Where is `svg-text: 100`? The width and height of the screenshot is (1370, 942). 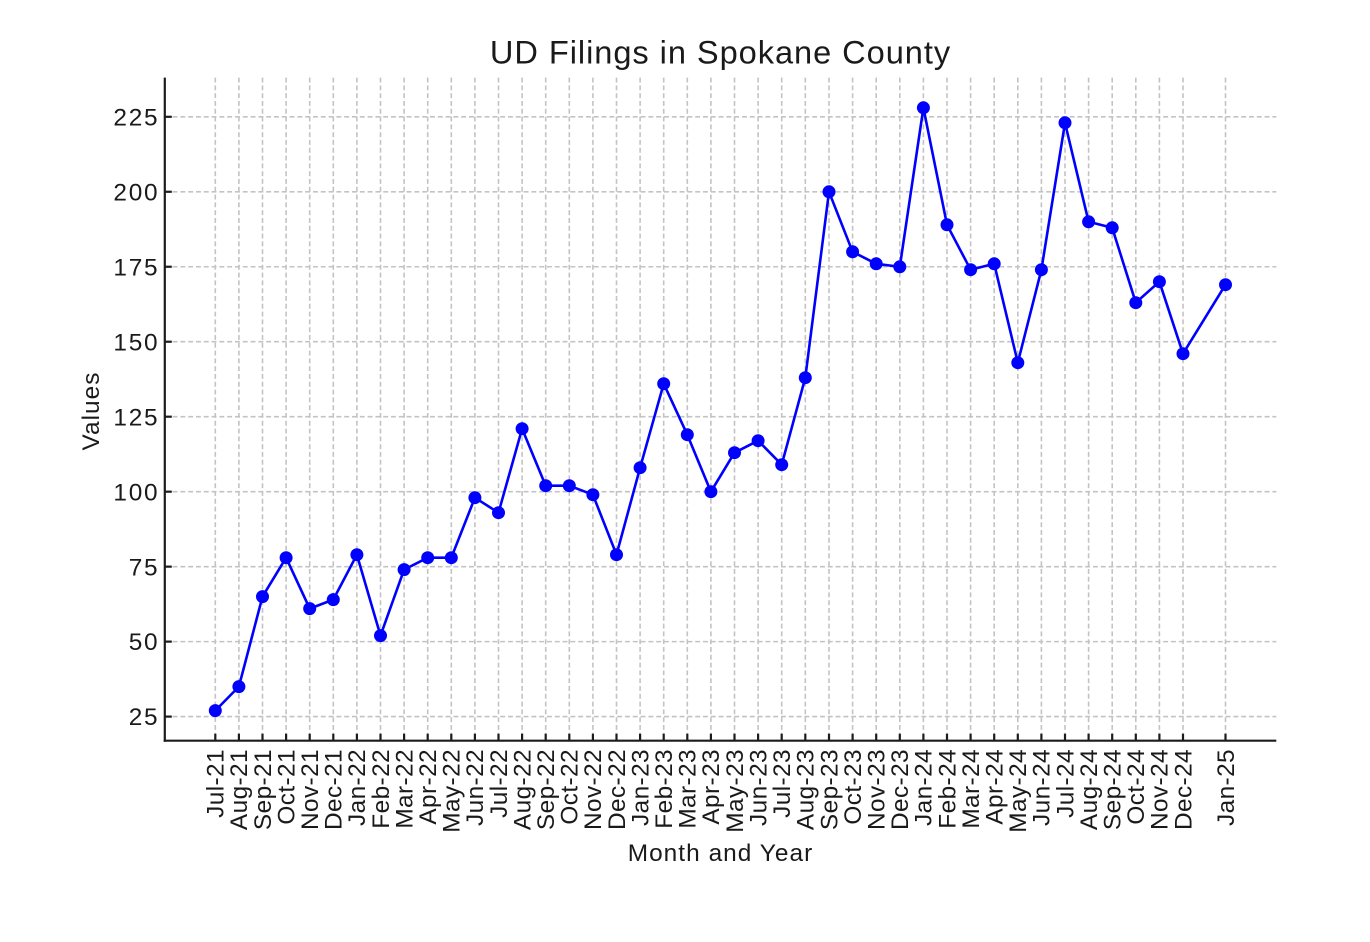
svg-text: 100 is located at coordinates (136, 492).